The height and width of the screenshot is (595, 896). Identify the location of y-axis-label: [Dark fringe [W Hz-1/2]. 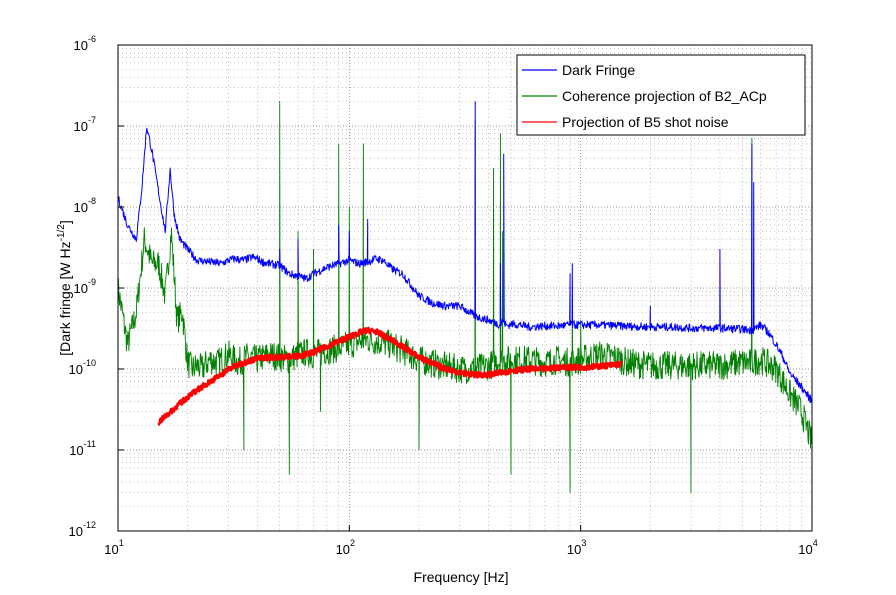
(64, 287).